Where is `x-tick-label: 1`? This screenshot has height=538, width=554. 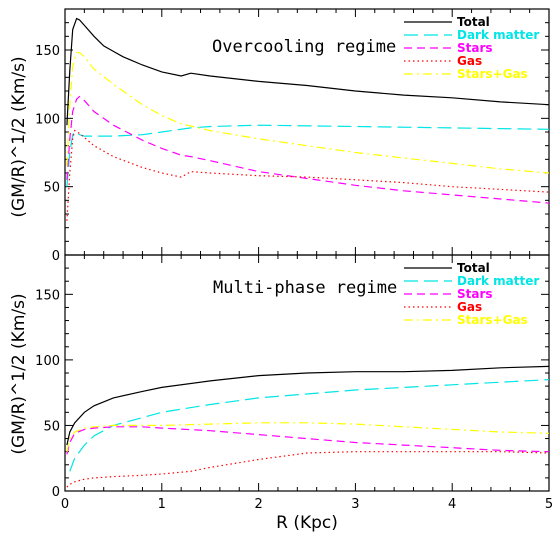 x-tick-label: 1 is located at coordinates (162, 504).